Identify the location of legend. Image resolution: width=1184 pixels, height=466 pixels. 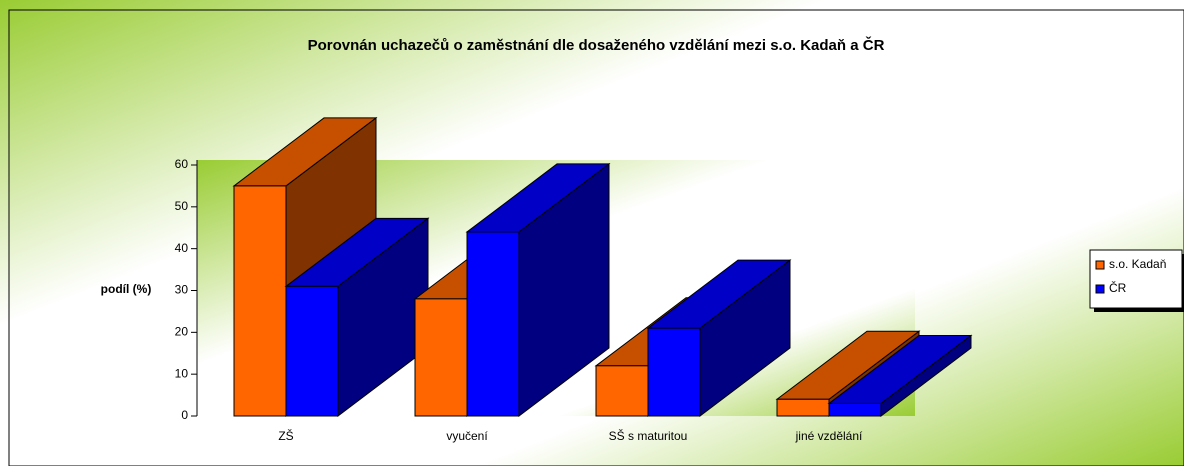
(1136, 279).